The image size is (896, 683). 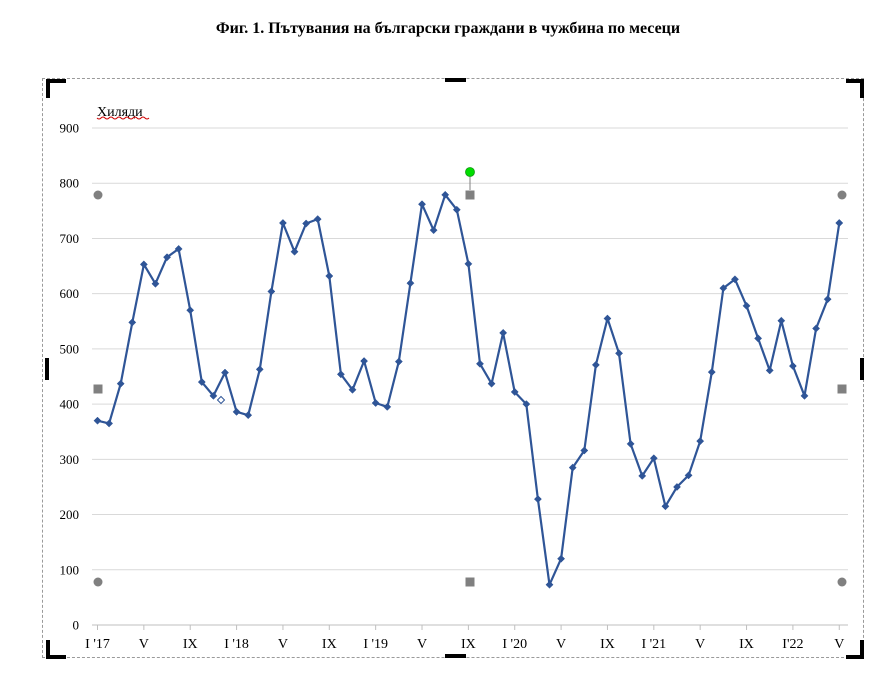 What do you see at coordinates (70, 238) in the screenshot?
I see `y-tick-label: 700` at bounding box center [70, 238].